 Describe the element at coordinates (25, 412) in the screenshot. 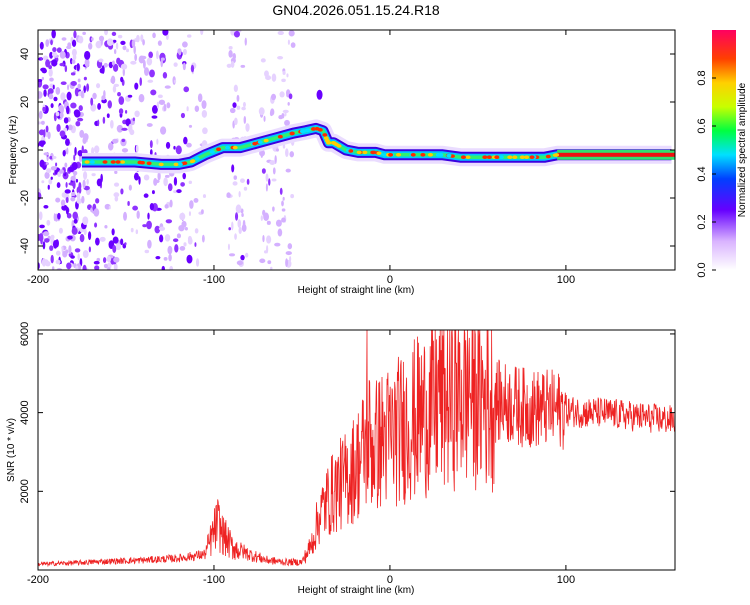

I see `snr-ytick-label: 4000` at that location.